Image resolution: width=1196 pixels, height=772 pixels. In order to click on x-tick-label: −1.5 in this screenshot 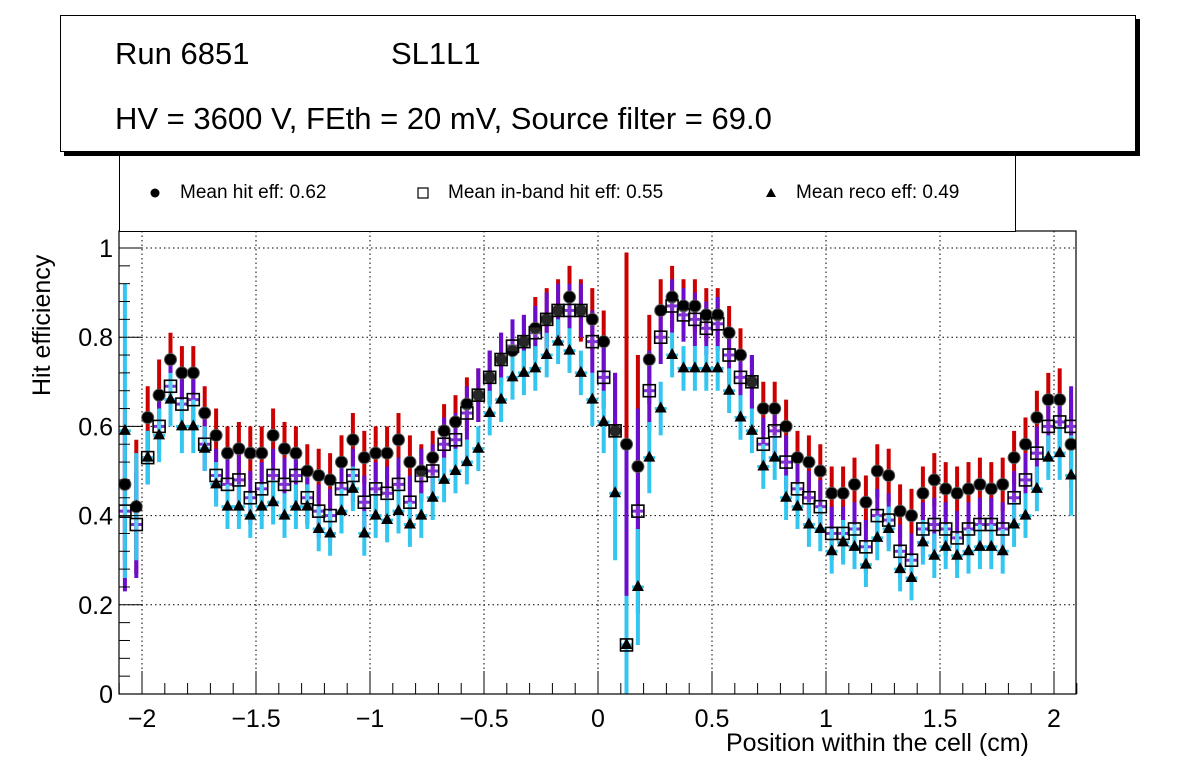, I will do `click(255, 719)`.